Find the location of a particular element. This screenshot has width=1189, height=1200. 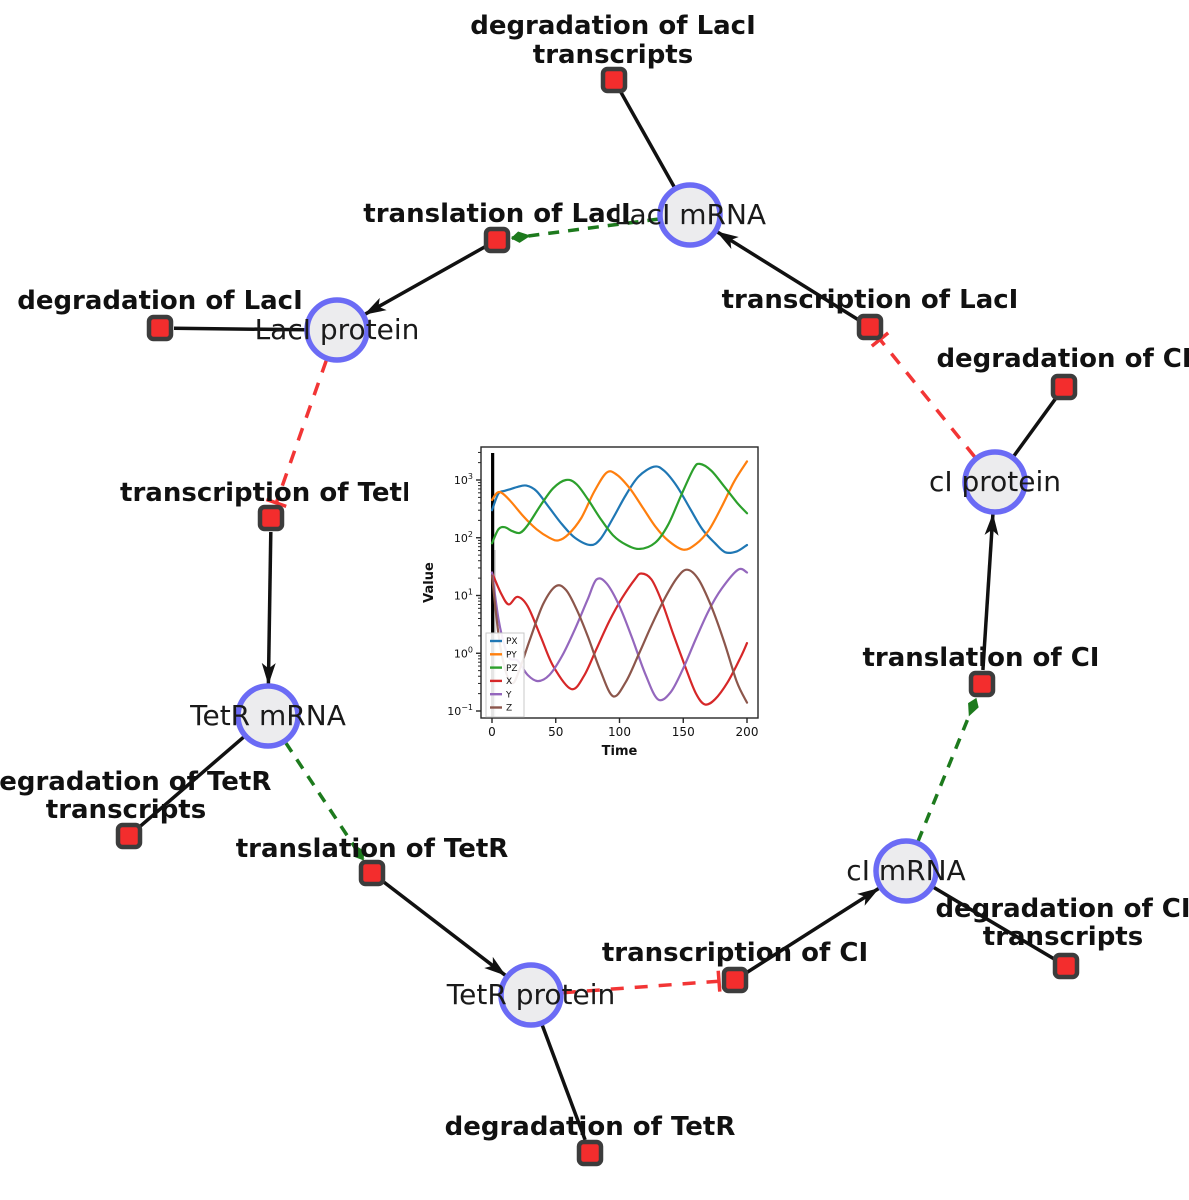

reaction-node-translation-ci is located at coordinates (982, 684).